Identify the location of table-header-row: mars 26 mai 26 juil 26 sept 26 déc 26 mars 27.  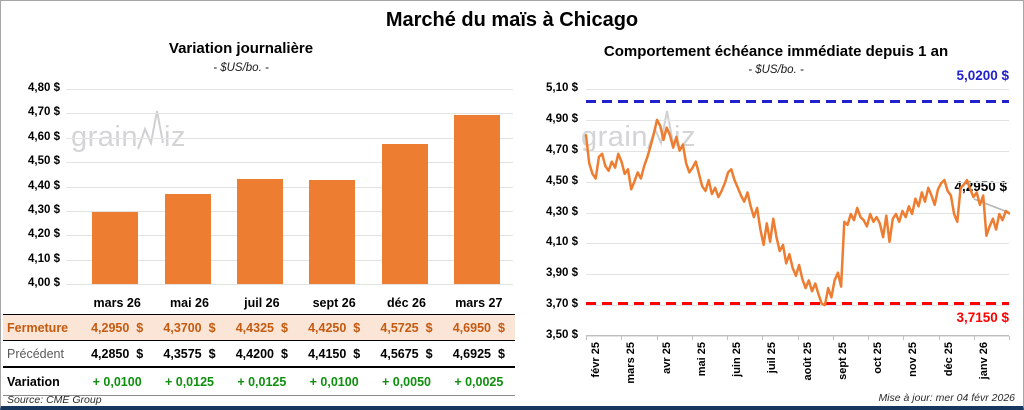
(259, 303).